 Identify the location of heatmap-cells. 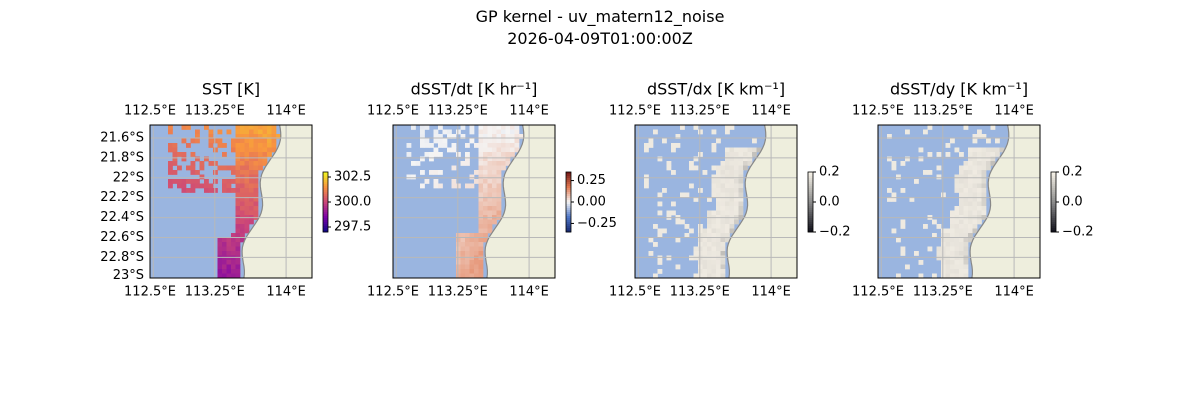
(465, 202).